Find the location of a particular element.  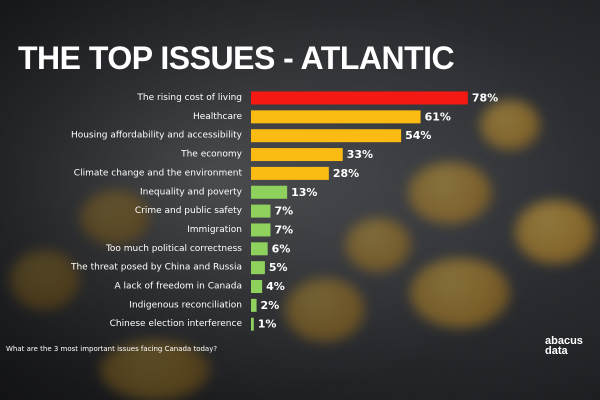

category-label: Too much political correctness is located at coordinates (173, 249).